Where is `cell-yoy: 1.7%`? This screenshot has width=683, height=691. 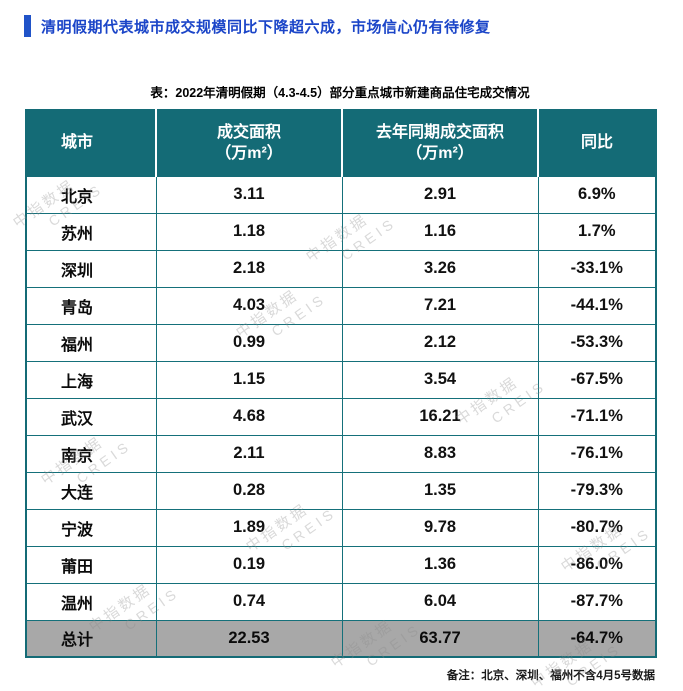
cell-yoy: 1.7% is located at coordinates (597, 231).